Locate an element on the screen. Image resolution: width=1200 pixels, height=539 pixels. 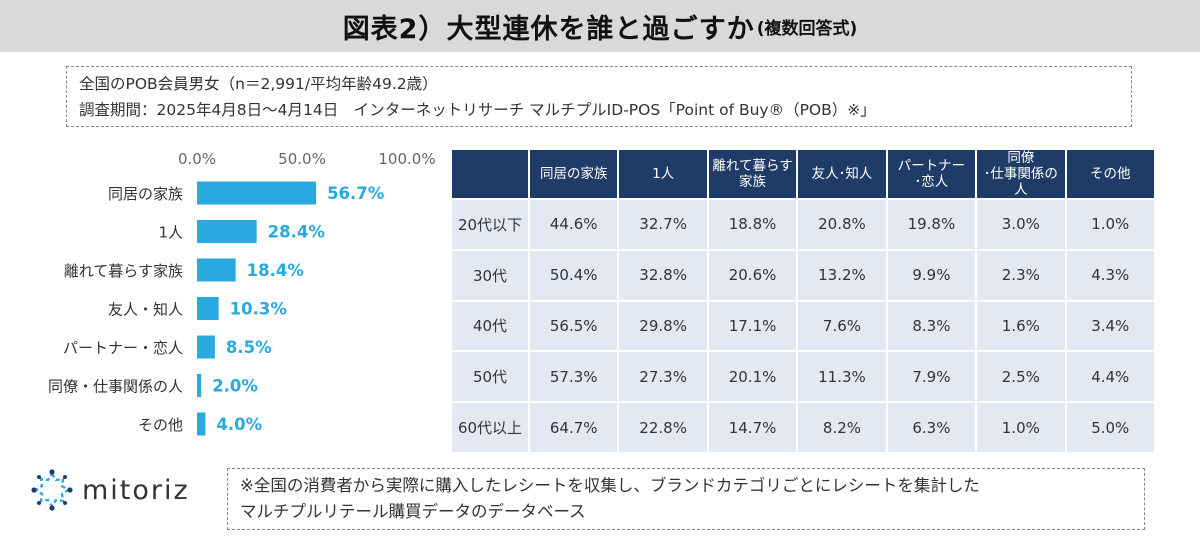
value-label: 56.7% is located at coordinates (356, 193).